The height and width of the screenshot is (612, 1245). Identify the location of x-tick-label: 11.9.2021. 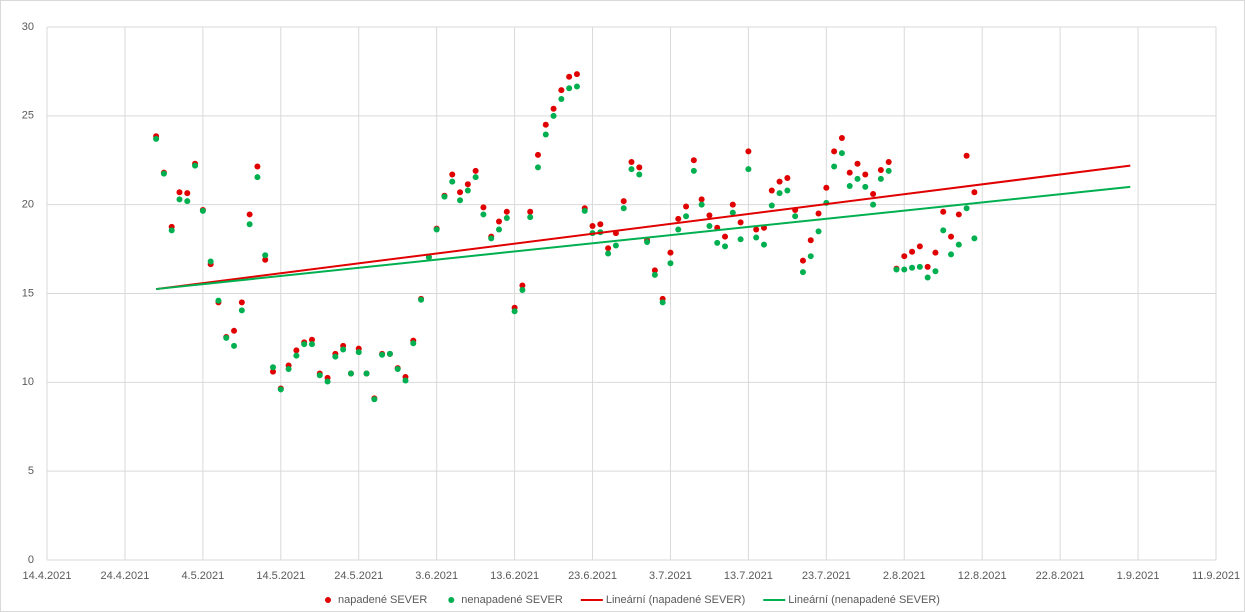
(1216, 576).